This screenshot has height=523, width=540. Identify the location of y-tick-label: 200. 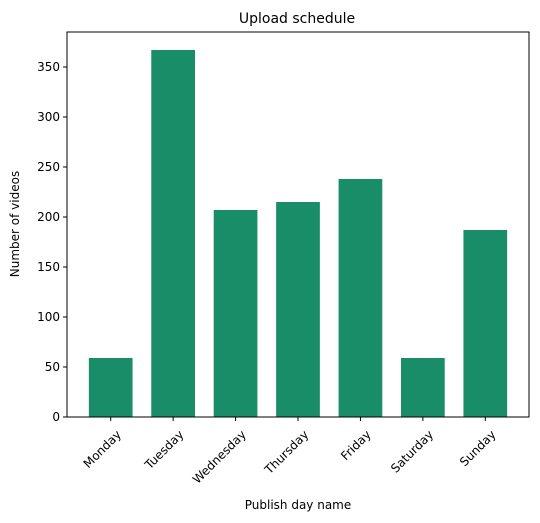
(48, 217).